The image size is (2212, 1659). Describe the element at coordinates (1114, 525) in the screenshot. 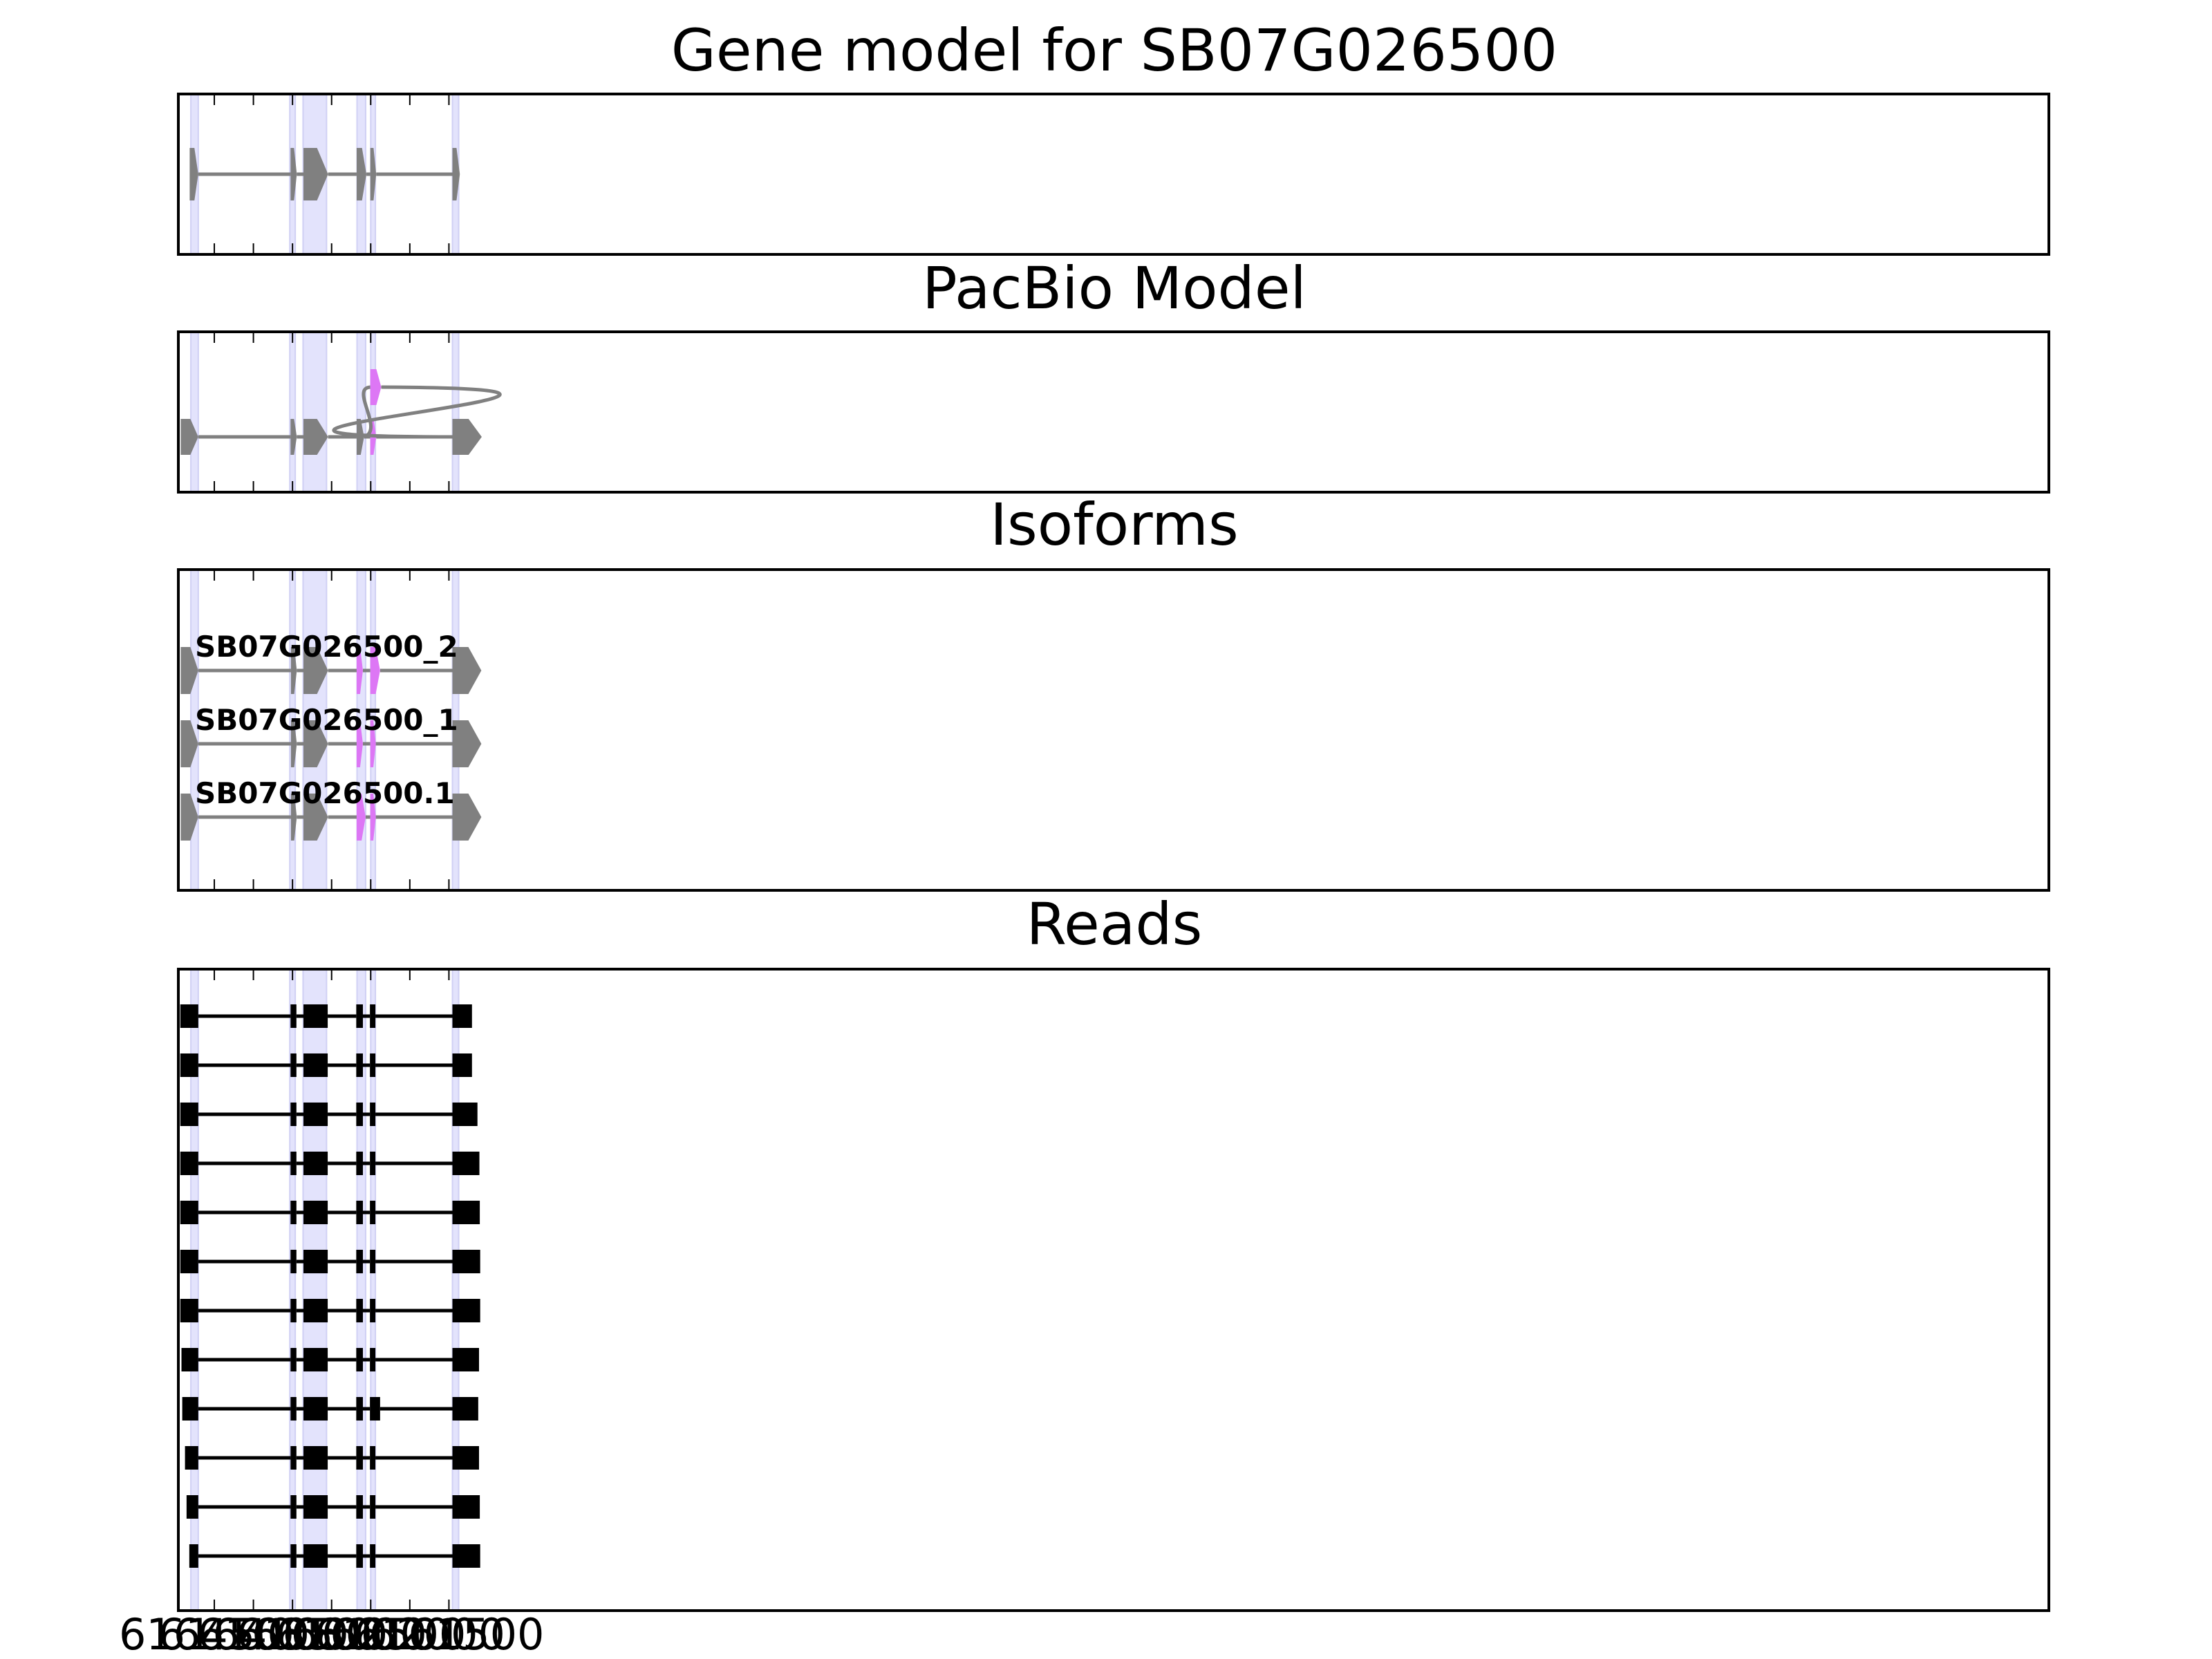

I see `isoforms-title: Isoforms` at that location.